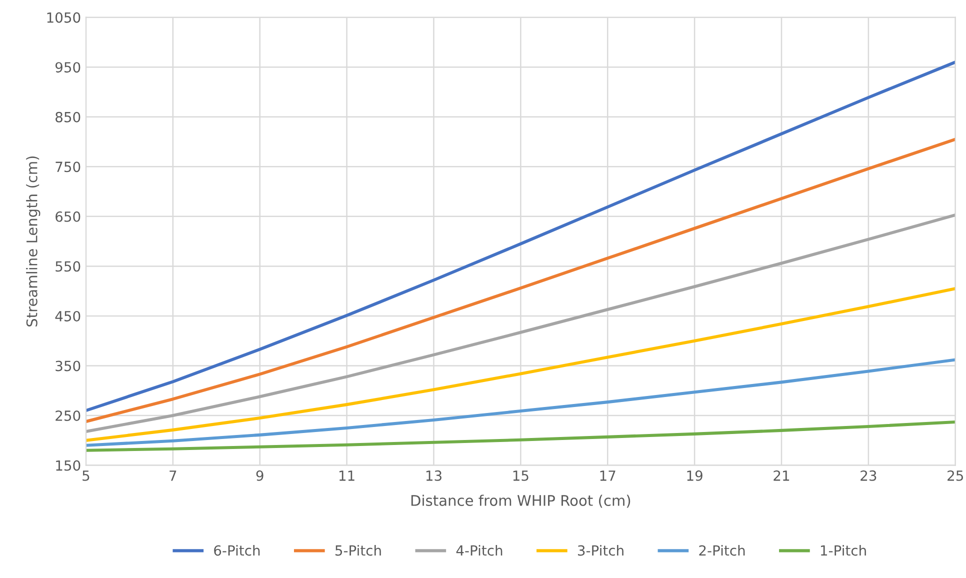 Image resolution: width=966 pixels, height=578 pixels. I want to click on y-tick-label: 1050, so click(63, 17).